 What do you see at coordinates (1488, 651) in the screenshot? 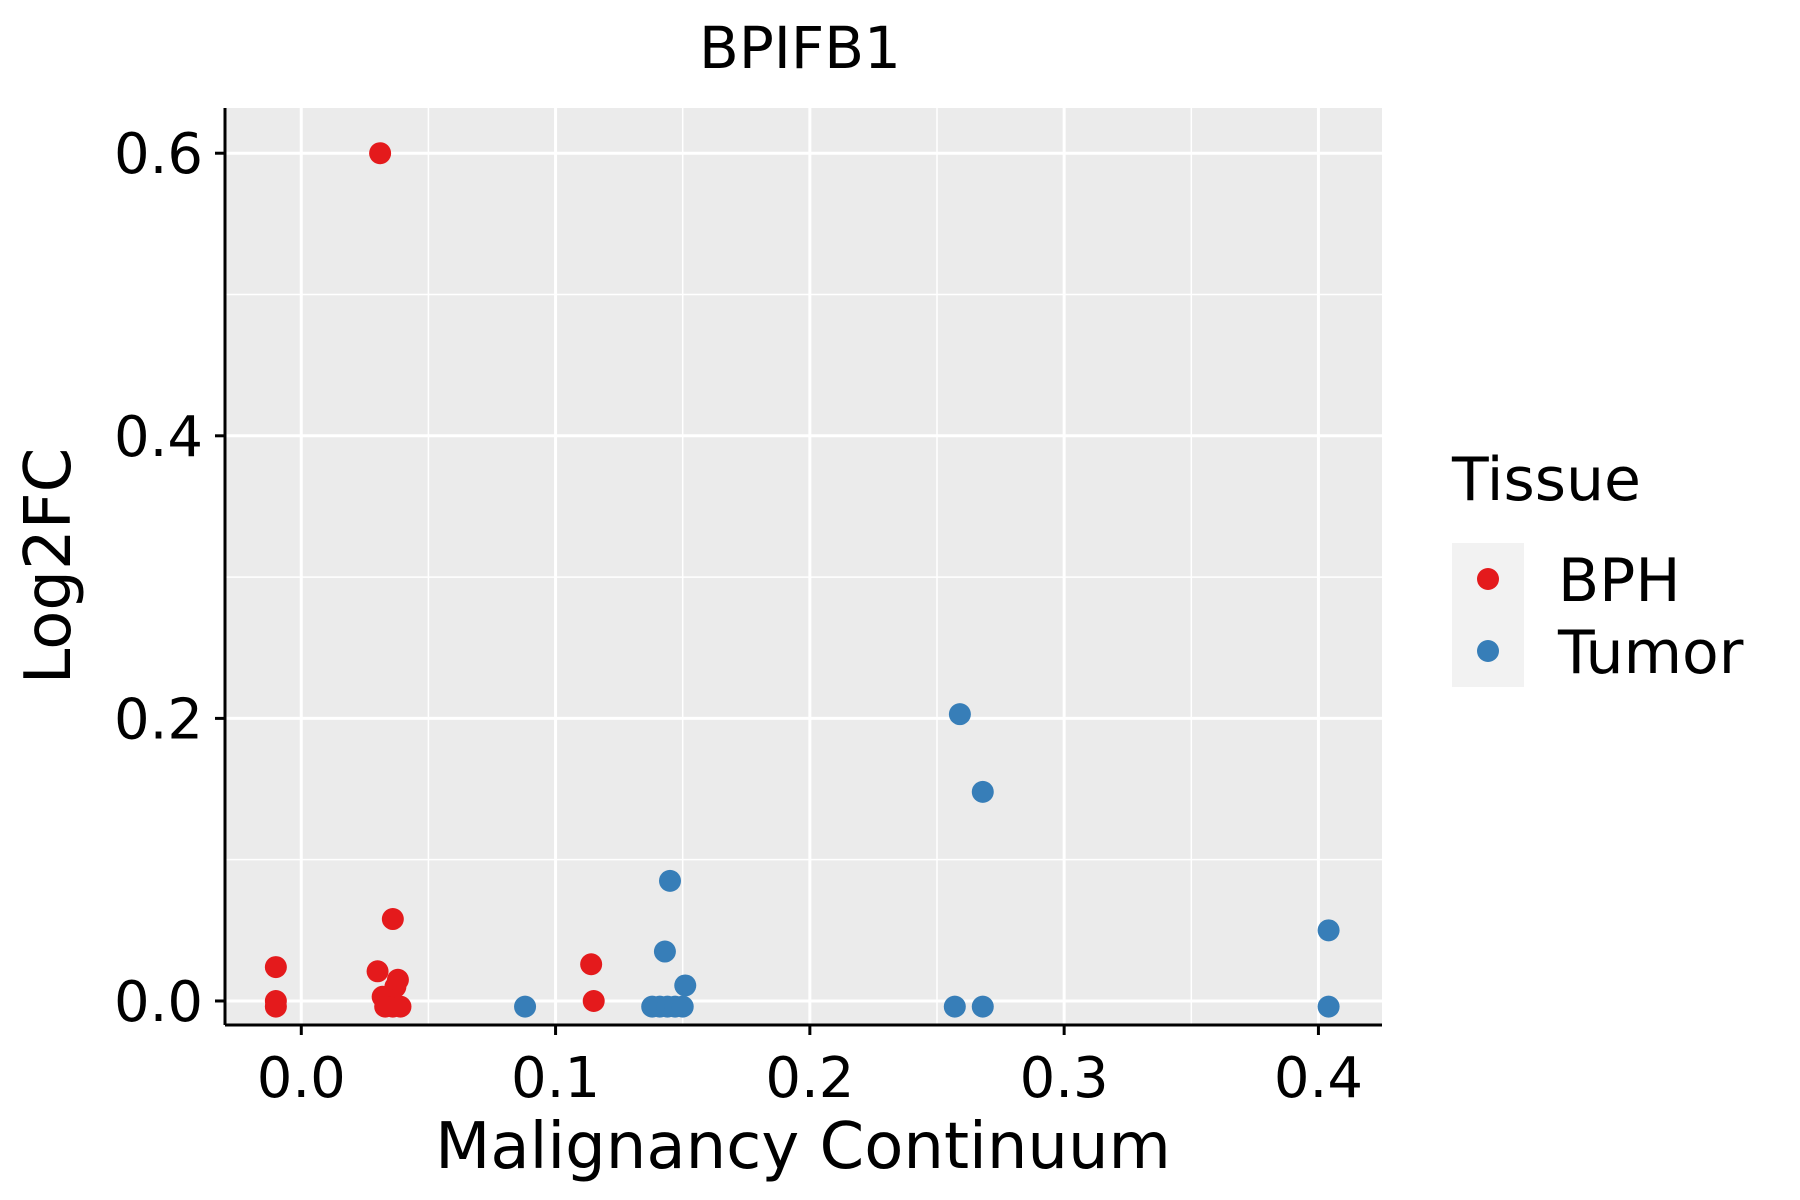
I see `legend-key-tumor` at bounding box center [1488, 651].